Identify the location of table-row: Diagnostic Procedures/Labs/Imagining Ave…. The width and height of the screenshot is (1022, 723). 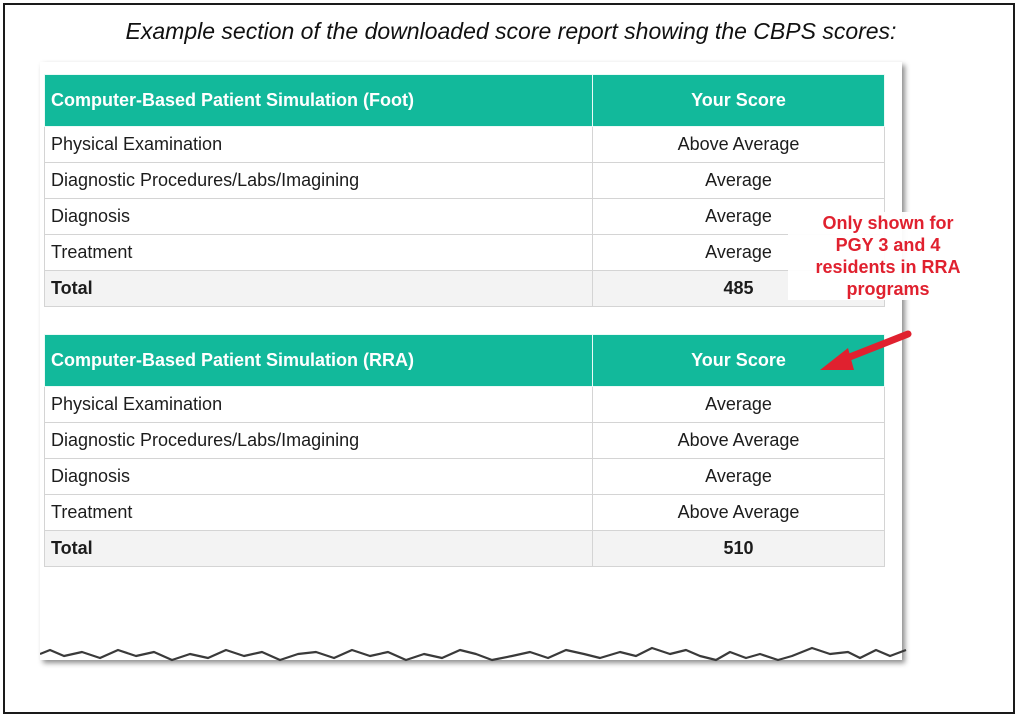
(464, 180).